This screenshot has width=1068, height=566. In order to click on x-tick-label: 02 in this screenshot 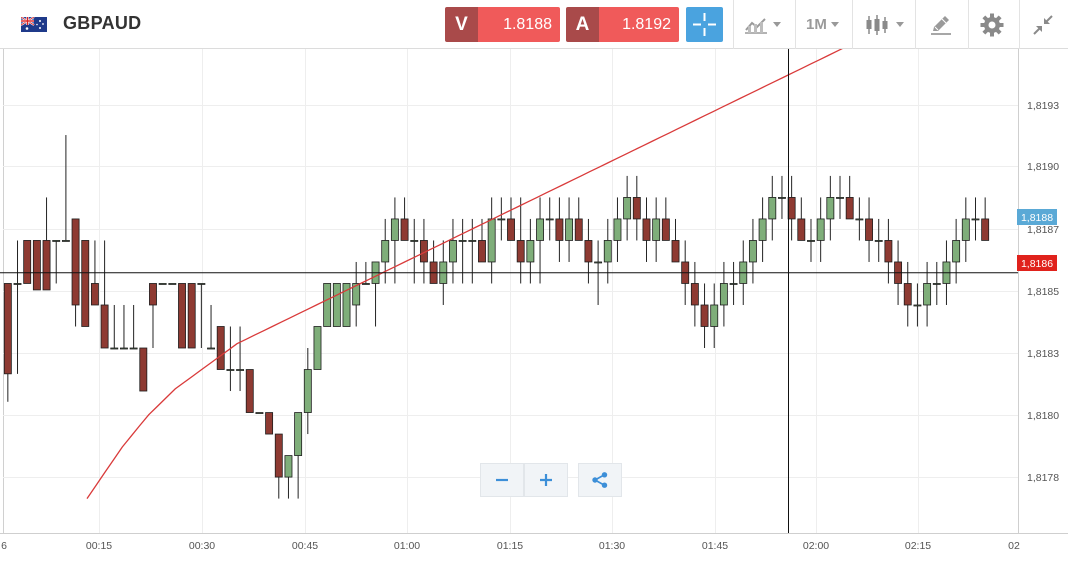, I will do `click(1014, 546)`.